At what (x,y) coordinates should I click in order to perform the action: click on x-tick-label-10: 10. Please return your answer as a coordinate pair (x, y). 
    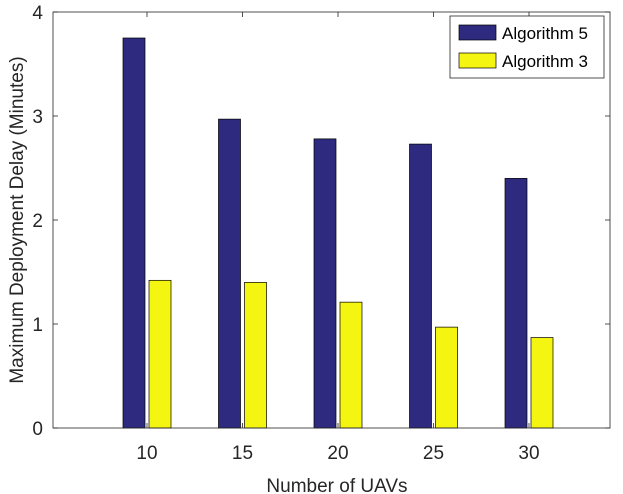
    Looking at the image, I should click on (146, 453).